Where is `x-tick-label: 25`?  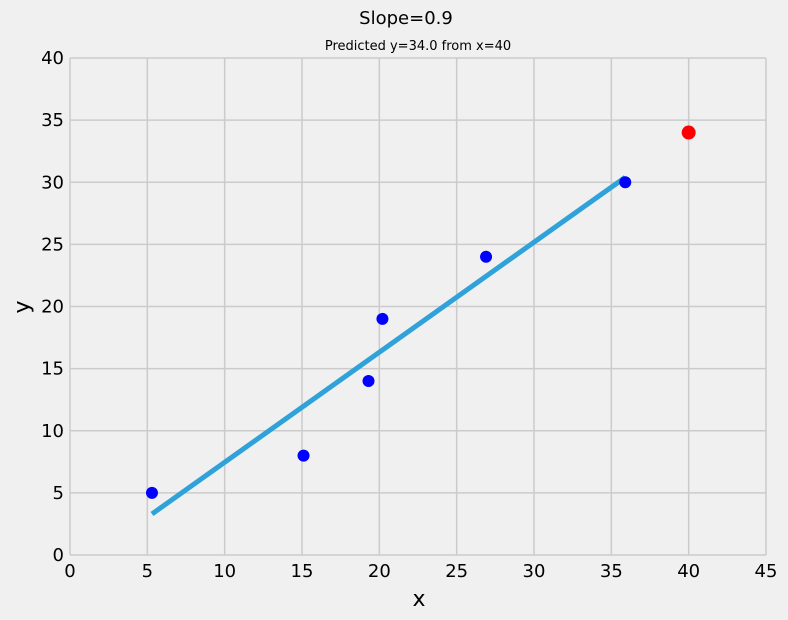 x-tick-label: 25 is located at coordinates (456, 571).